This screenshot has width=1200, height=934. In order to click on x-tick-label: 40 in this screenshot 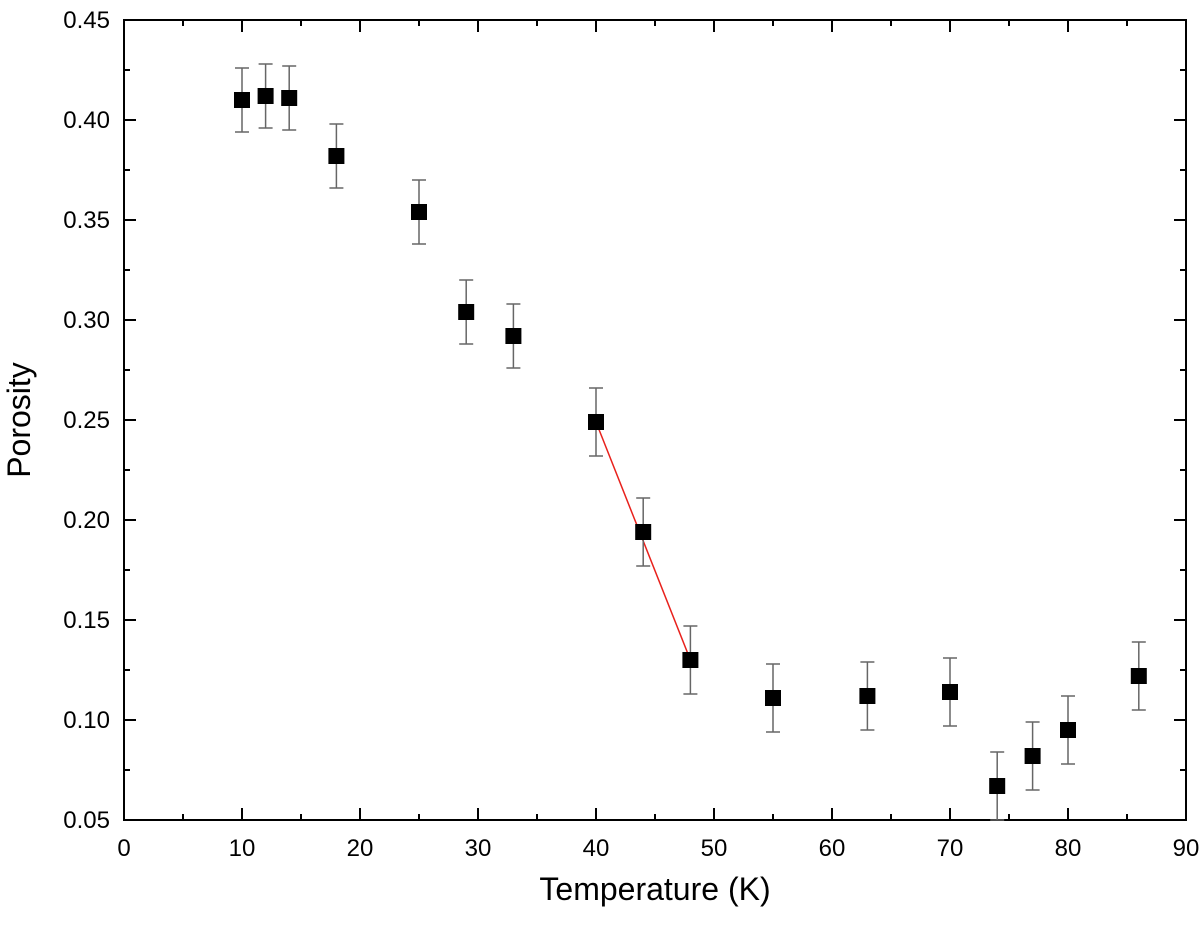, I will do `click(596, 848)`.